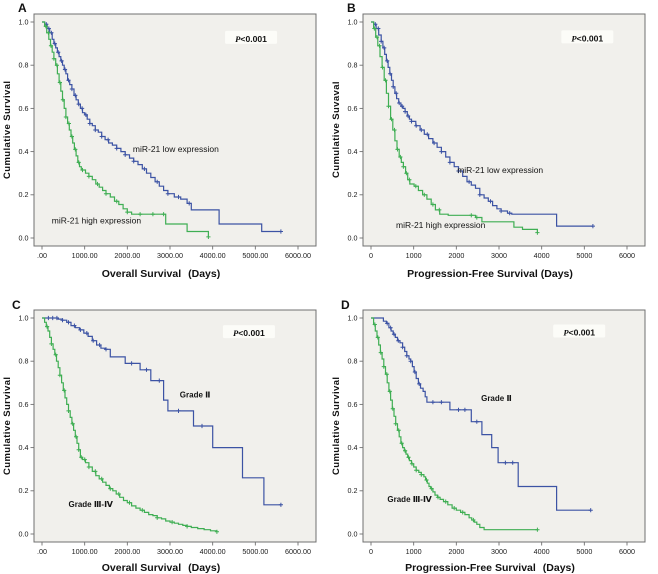 The height and width of the screenshot is (574, 658). Describe the element at coordinates (161, 274) in the screenshot. I see `panel-a-x-axis-title: Overall Survival (Days)` at that location.